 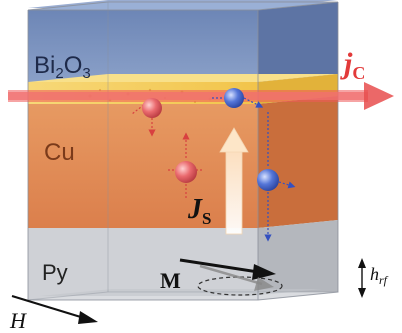 What do you see at coordinates (231, 277) in the screenshot?
I see `magnetization-arrow-icon` at bounding box center [231, 277].